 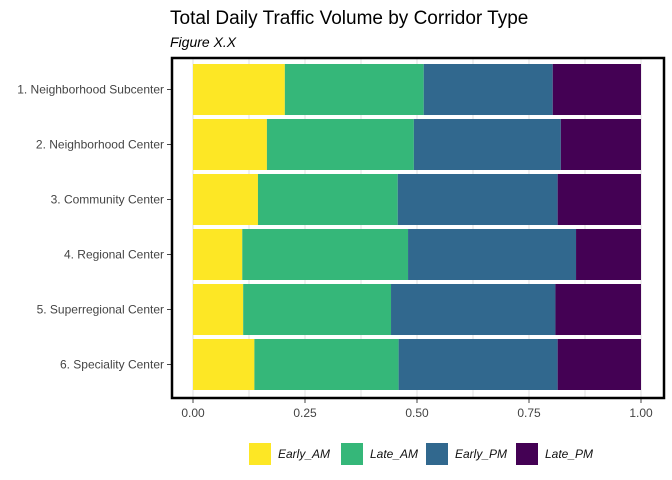 What do you see at coordinates (90, 90) in the screenshot?
I see `y-tick-label: 1. Neighborhood Subcenter` at bounding box center [90, 90].